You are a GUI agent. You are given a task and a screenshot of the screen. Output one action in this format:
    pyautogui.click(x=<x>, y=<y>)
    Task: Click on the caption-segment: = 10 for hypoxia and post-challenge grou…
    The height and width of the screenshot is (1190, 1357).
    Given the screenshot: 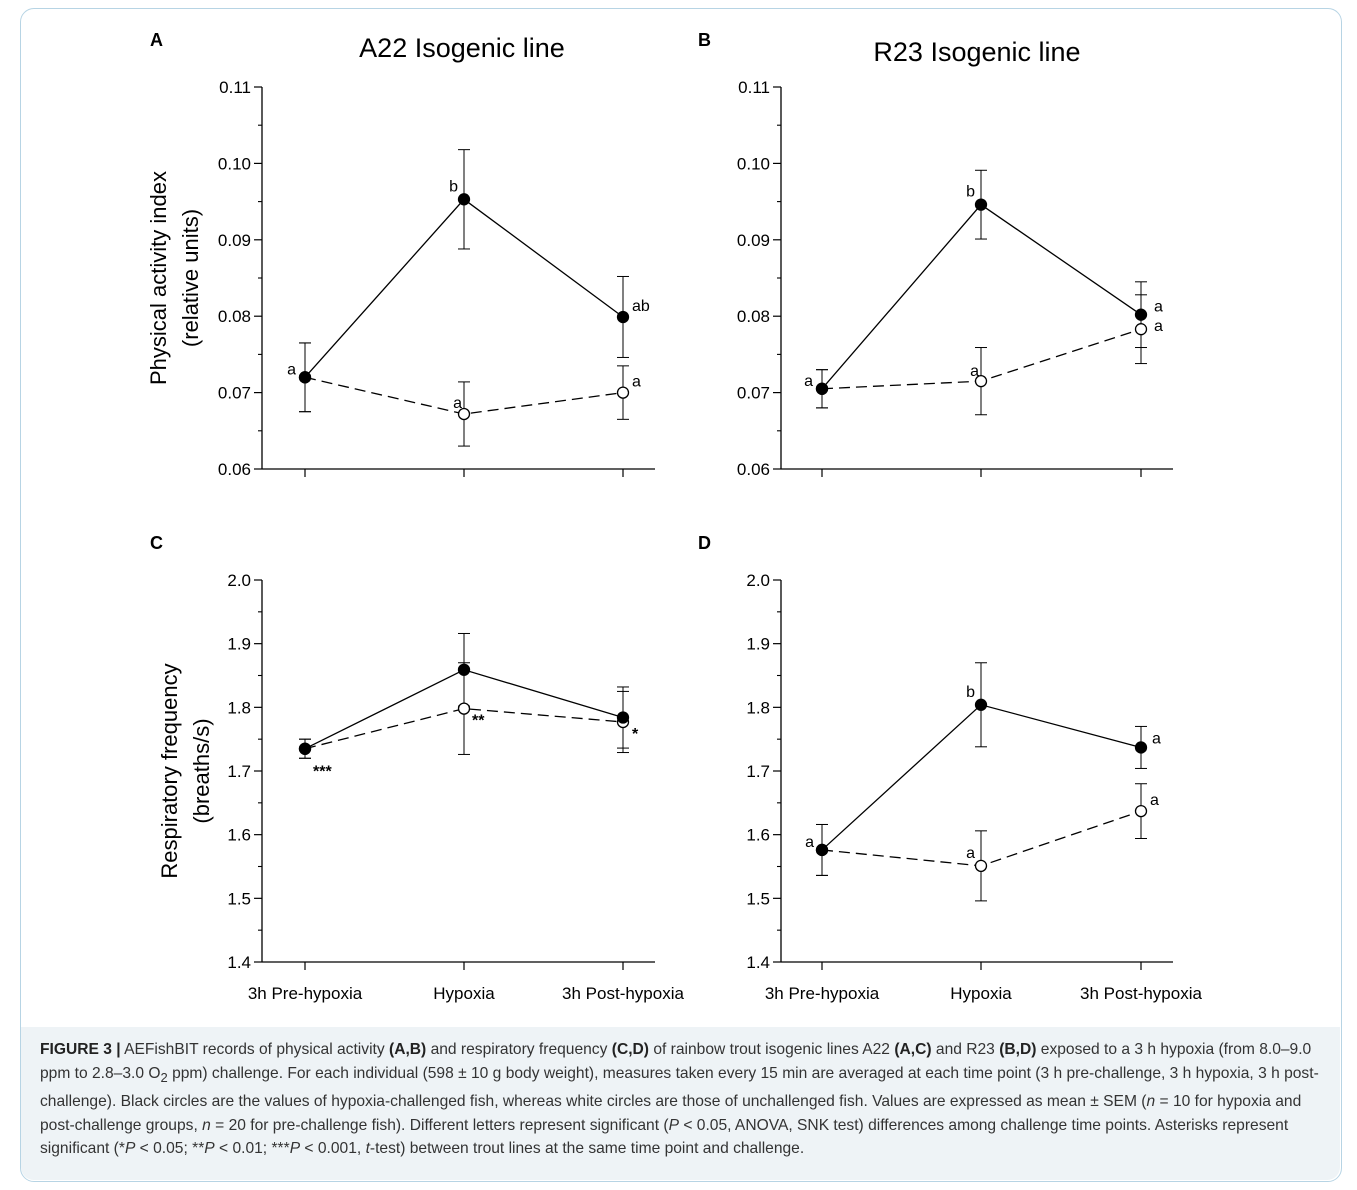 What is the action you would take?
    pyautogui.click(x=671, y=1113)
    